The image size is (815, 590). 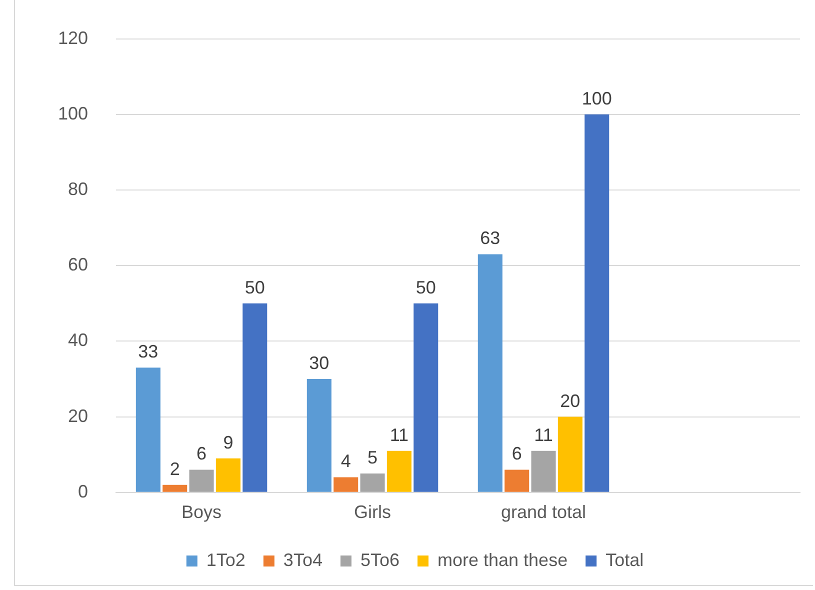 What do you see at coordinates (175, 468) in the screenshot?
I see `data-label: 2` at bounding box center [175, 468].